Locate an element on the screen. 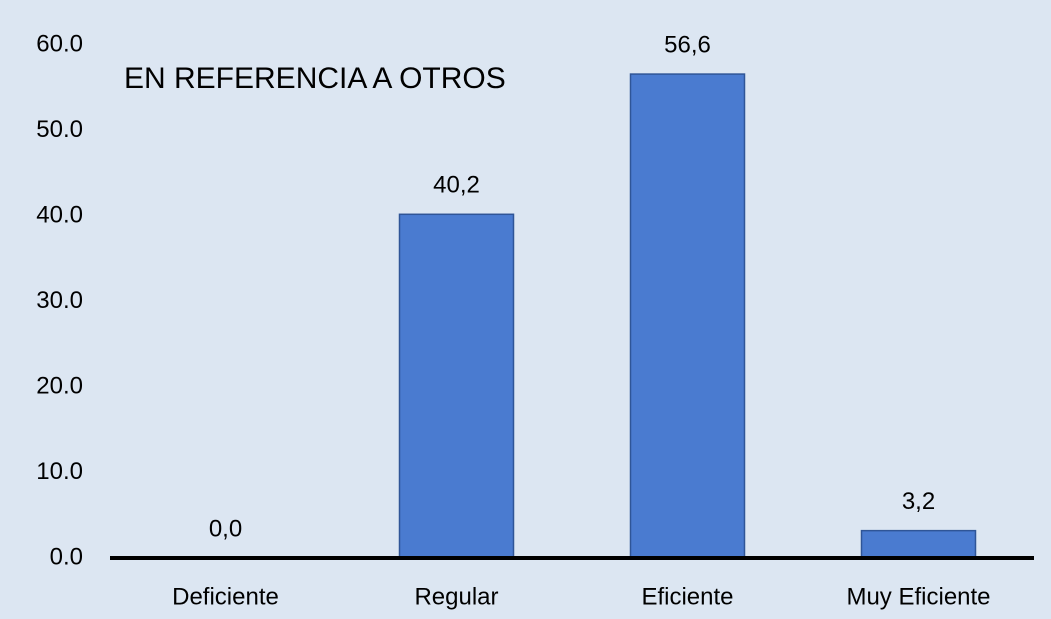 This screenshot has width=1051, height=619. x-tick-label: Eficiente is located at coordinates (687, 596).